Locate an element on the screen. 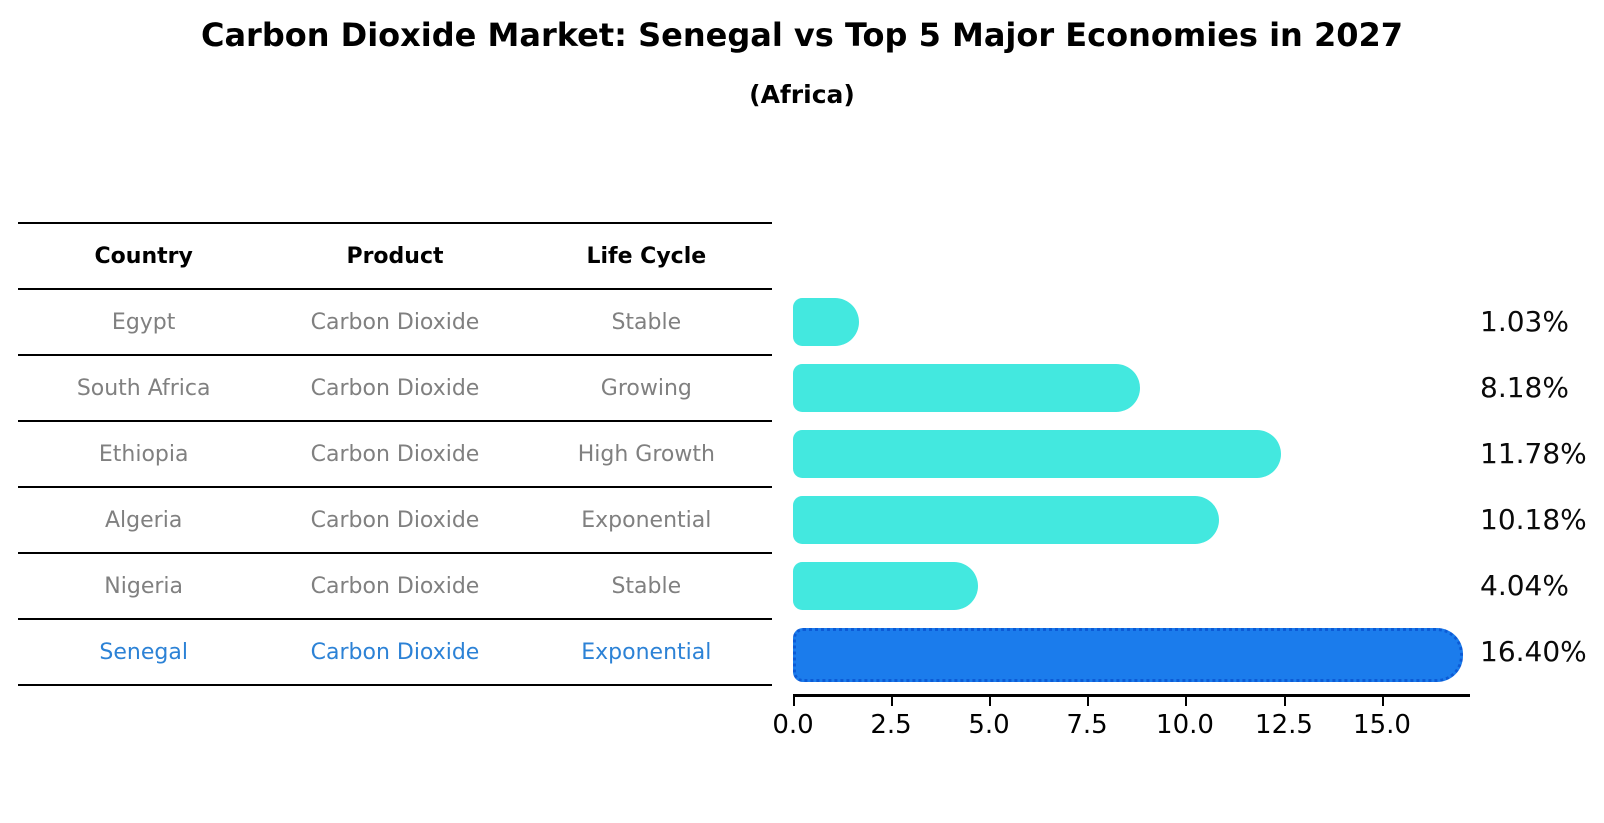 The image size is (1604, 823). value-label-south-africa: 8.18% is located at coordinates (1524, 387).